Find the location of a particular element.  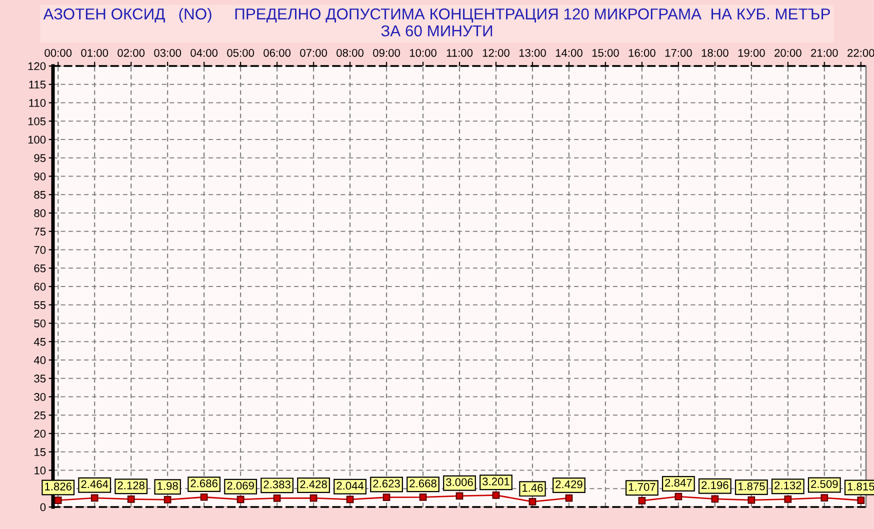

data-label: 1.826 is located at coordinates (58, 486).